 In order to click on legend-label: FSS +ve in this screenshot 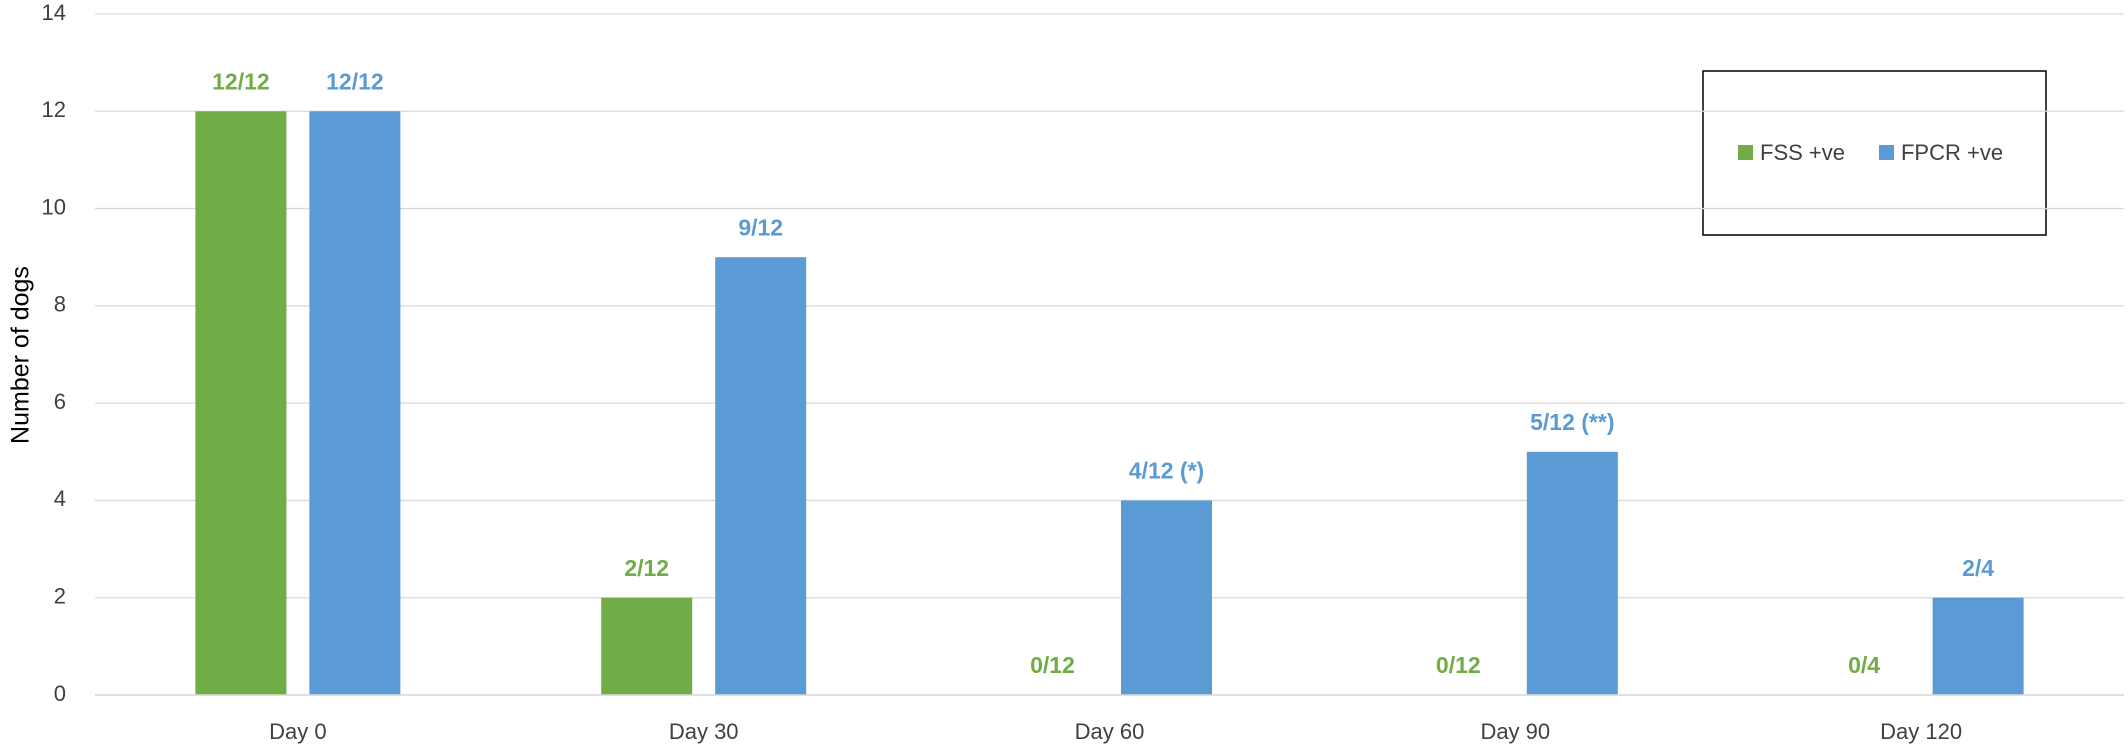, I will do `click(1802, 152)`.